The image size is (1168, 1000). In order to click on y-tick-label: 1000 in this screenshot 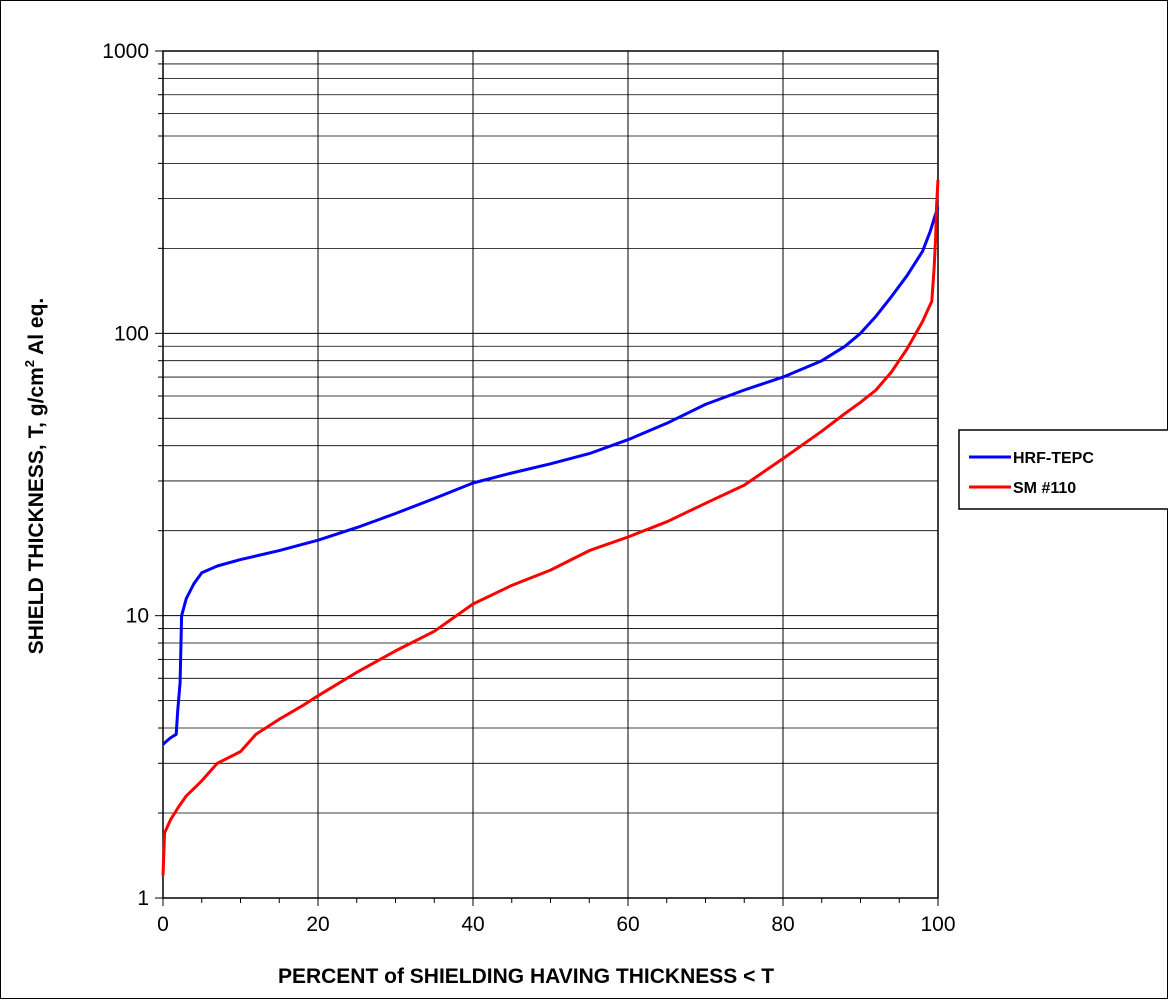, I will do `click(125, 51)`.